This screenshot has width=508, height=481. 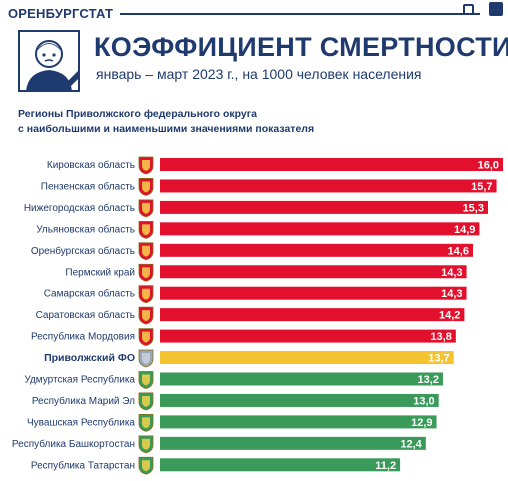 I want to click on bar-value-label: 13,8, so click(x=440, y=337).